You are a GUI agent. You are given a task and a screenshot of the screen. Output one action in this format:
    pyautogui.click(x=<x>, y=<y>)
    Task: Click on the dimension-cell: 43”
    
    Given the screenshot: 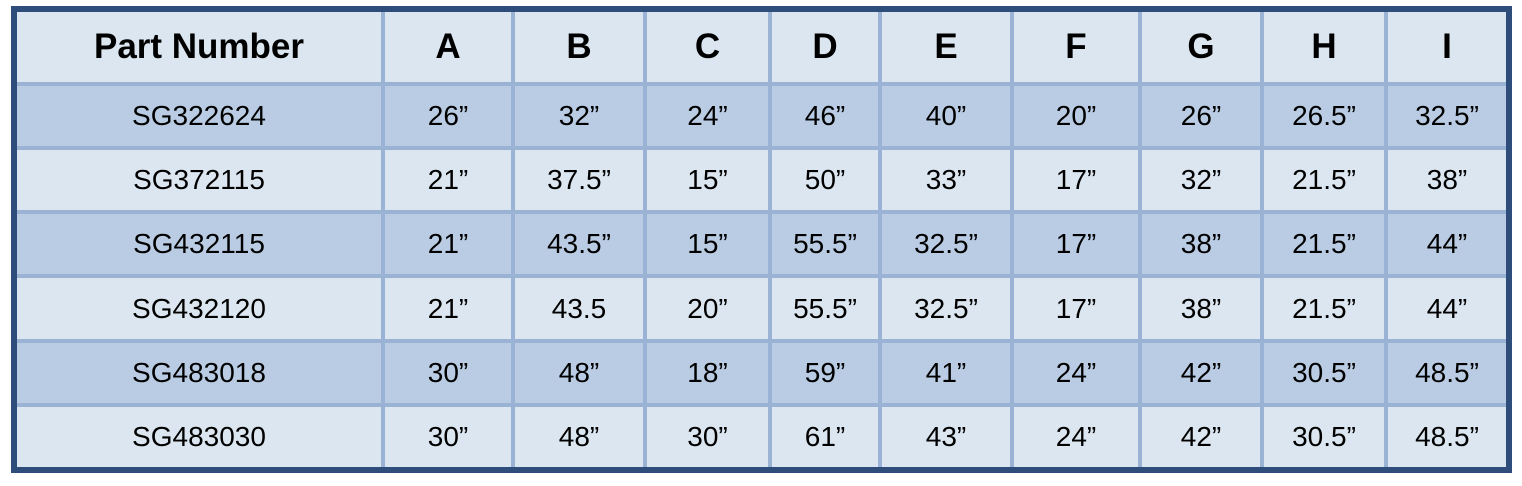 What is the action you would take?
    pyautogui.click(x=946, y=434)
    